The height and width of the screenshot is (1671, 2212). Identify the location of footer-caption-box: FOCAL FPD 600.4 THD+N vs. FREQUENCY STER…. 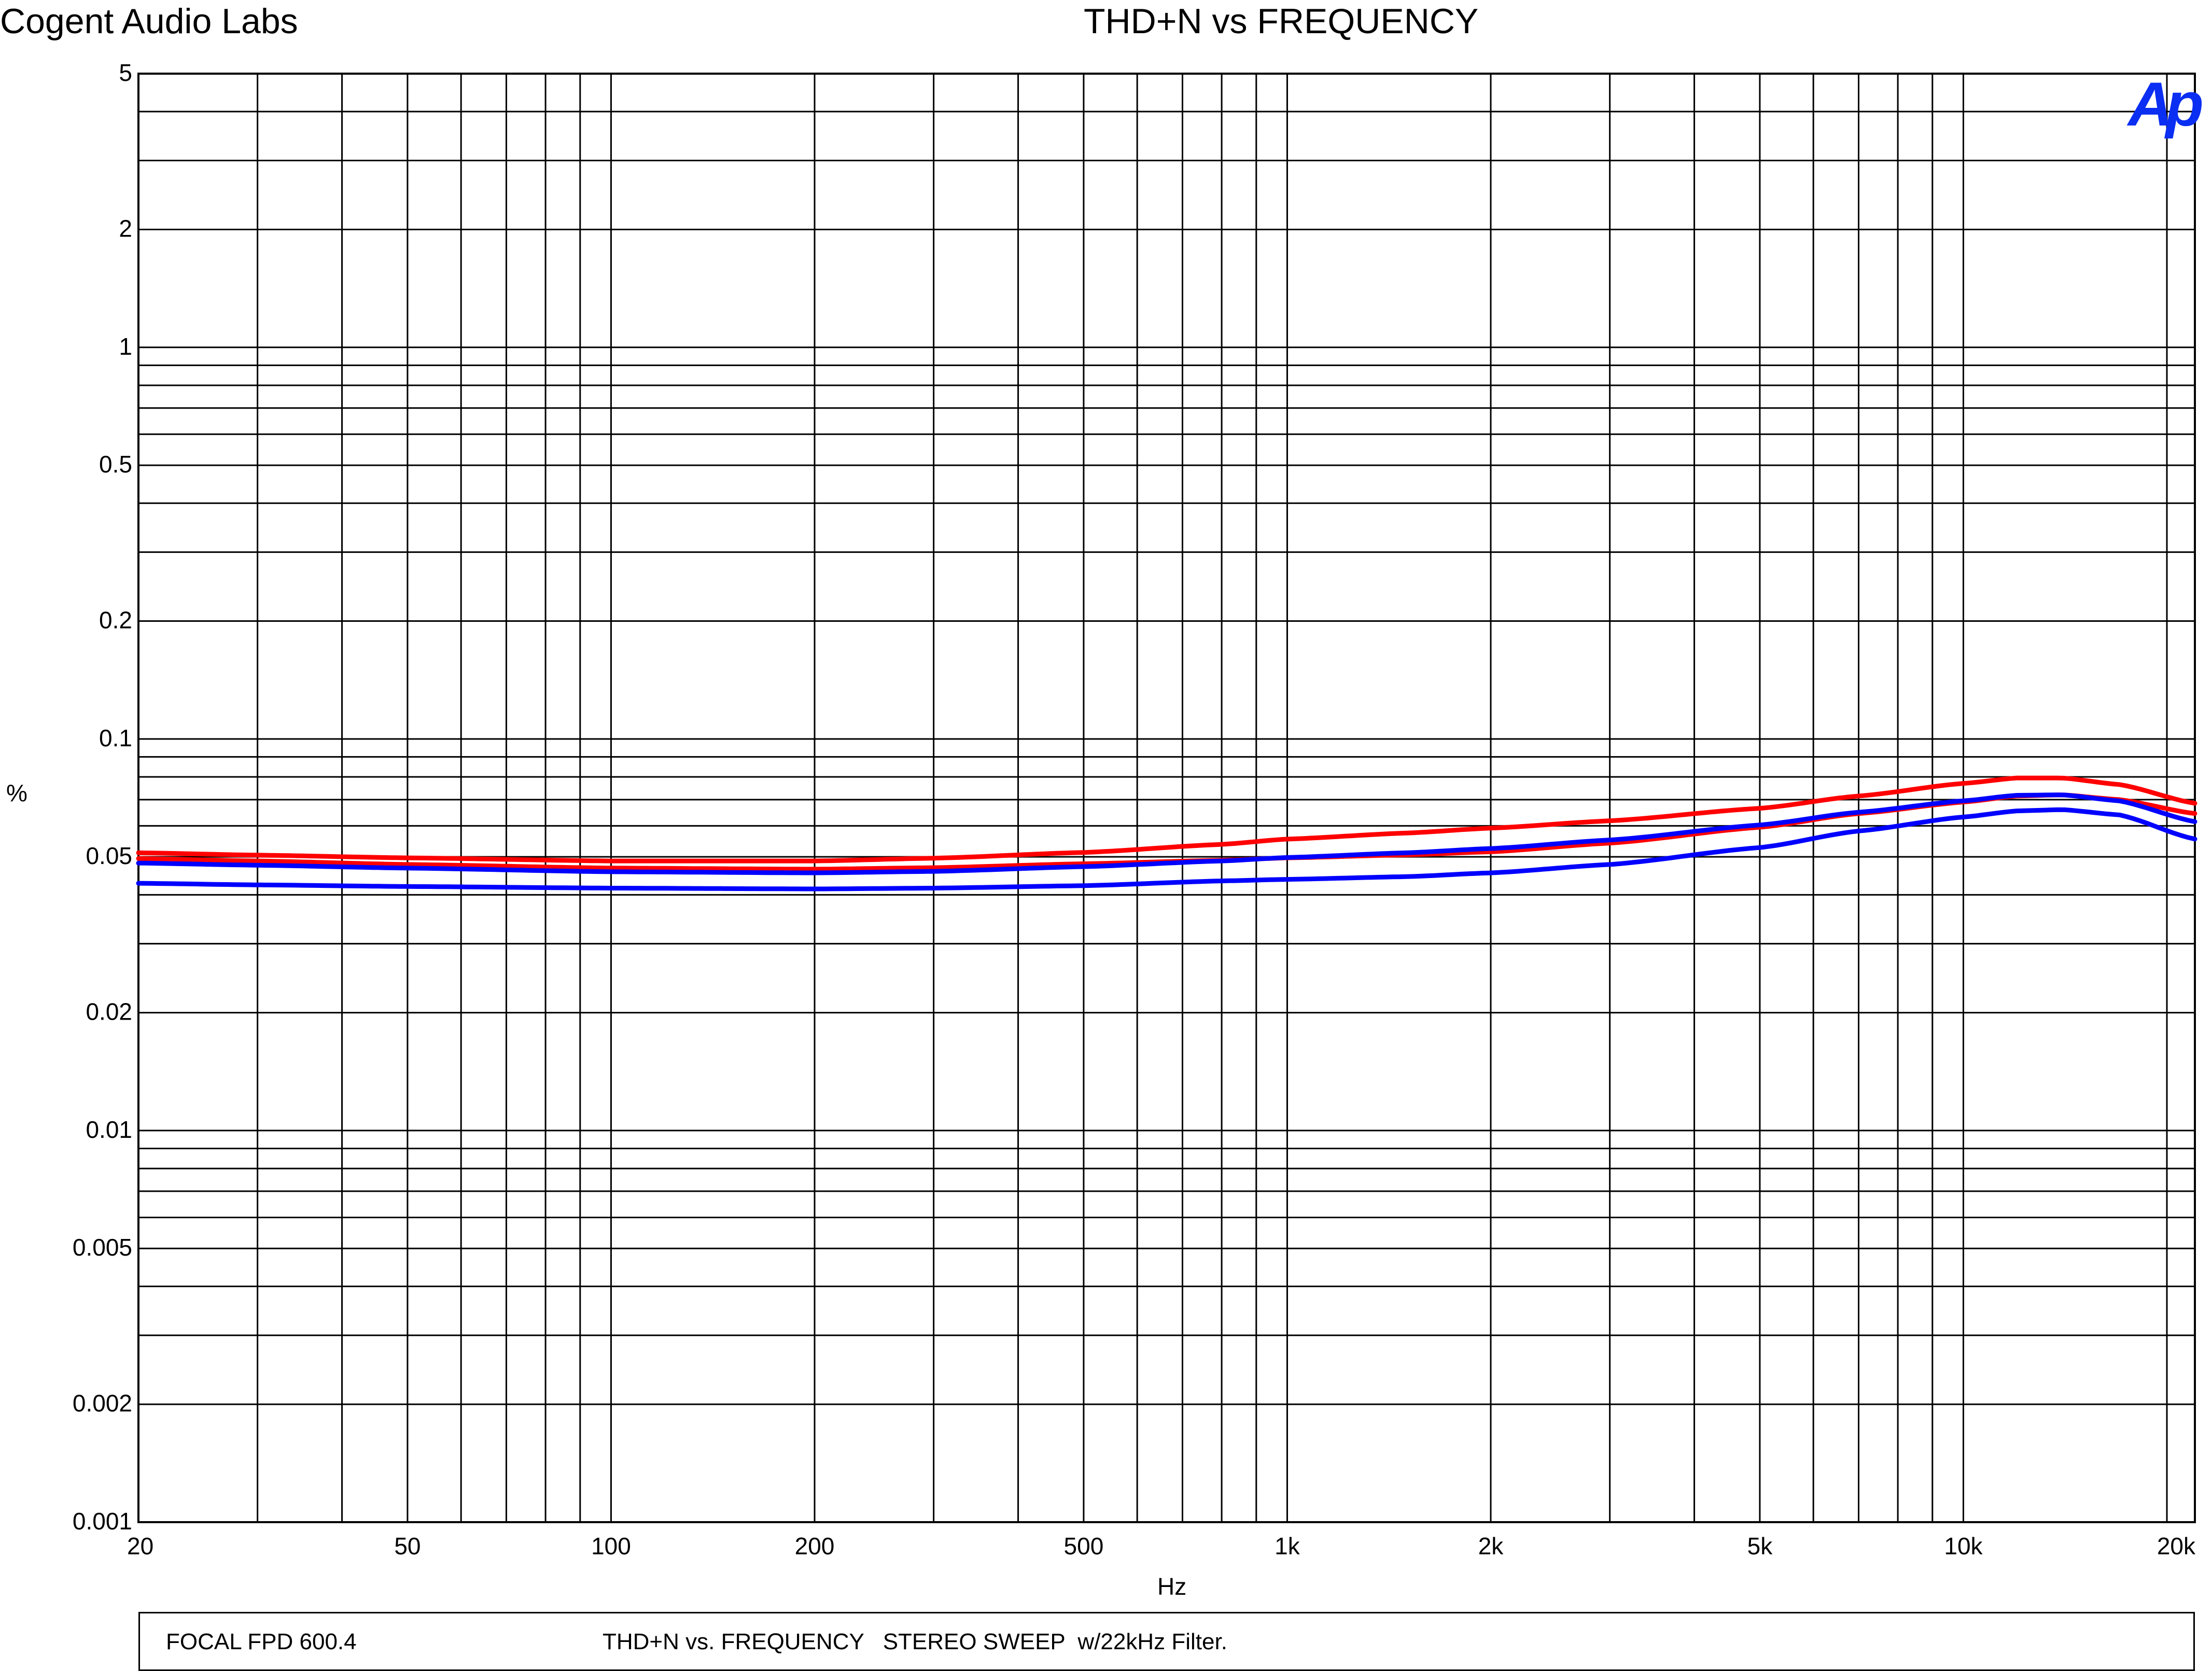
(1166, 1641).